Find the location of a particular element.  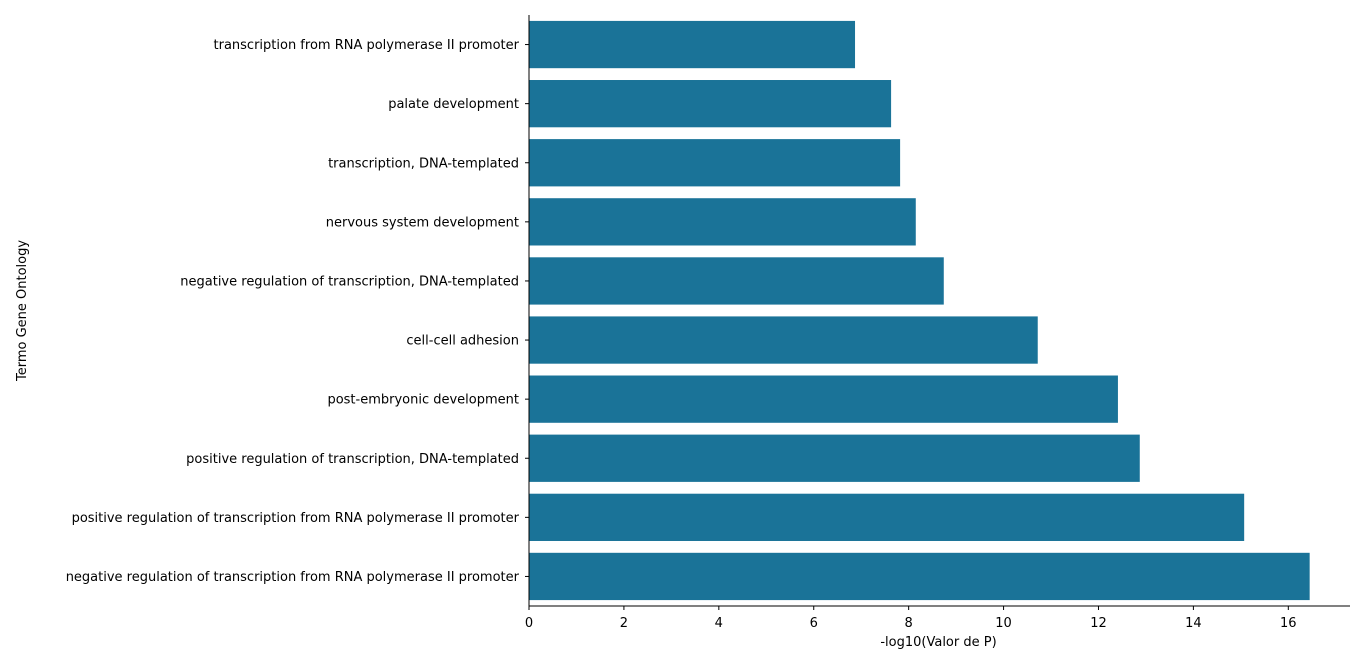

x-tick-label: 14 is located at coordinates (1193, 623).